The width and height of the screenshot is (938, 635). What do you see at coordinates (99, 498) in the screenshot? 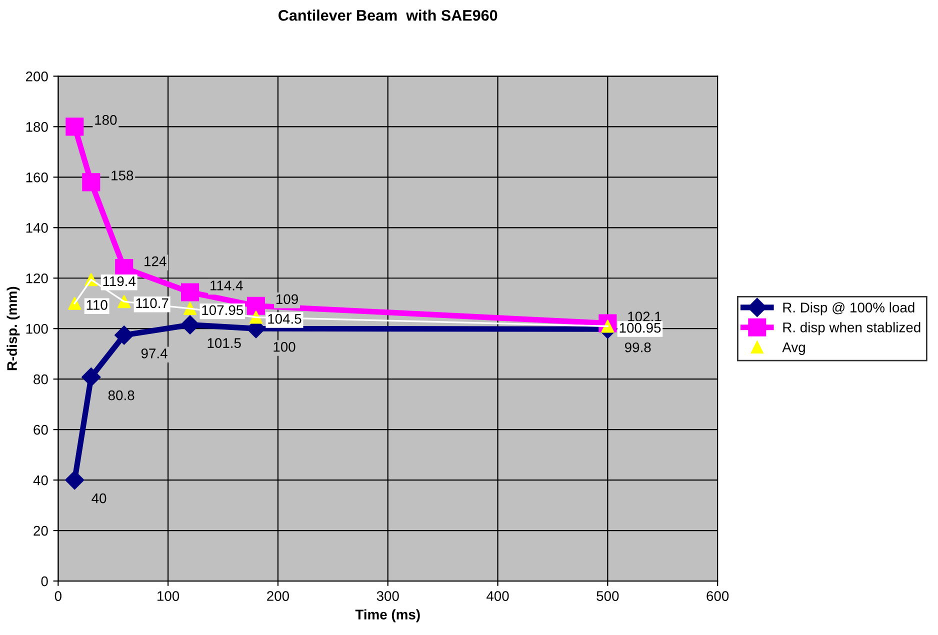
I see `data-label: 40` at bounding box center [99, 498].